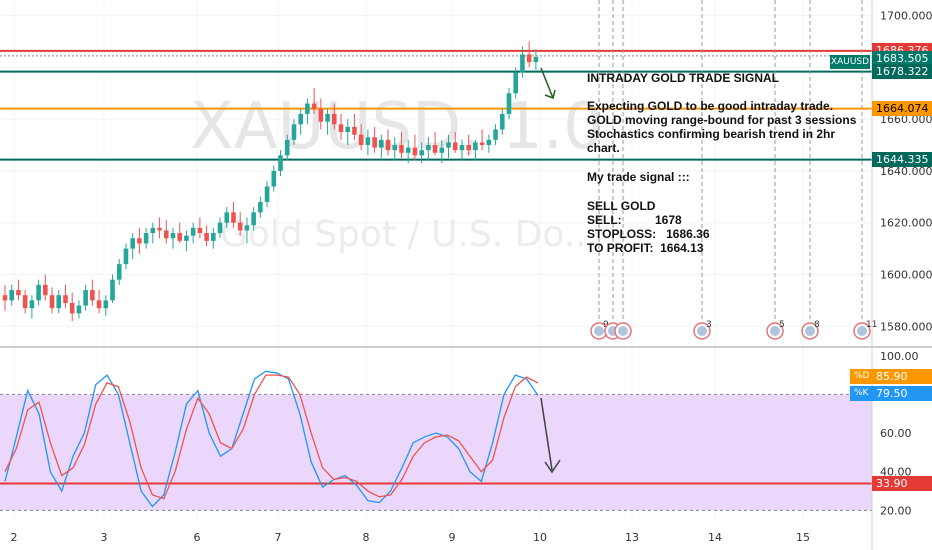 The image size is (932, 550). I want to click on stoch-axis: 100.00 60.00 40.00 20.00, so click(899, 434).